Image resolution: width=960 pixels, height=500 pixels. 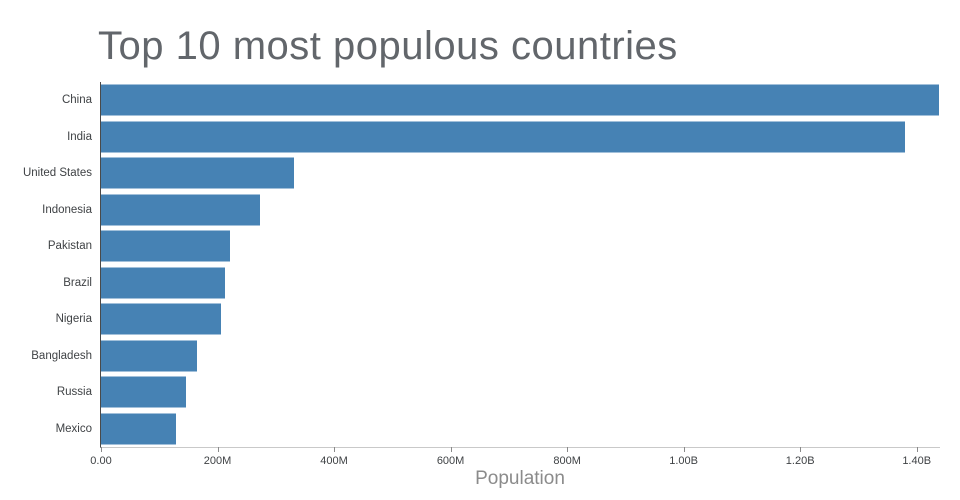 What do you see at coordinates (491, 210) in the screenshot?
I see `bar-row-indonesia: Indonesia` at bounding box center [491, 210].